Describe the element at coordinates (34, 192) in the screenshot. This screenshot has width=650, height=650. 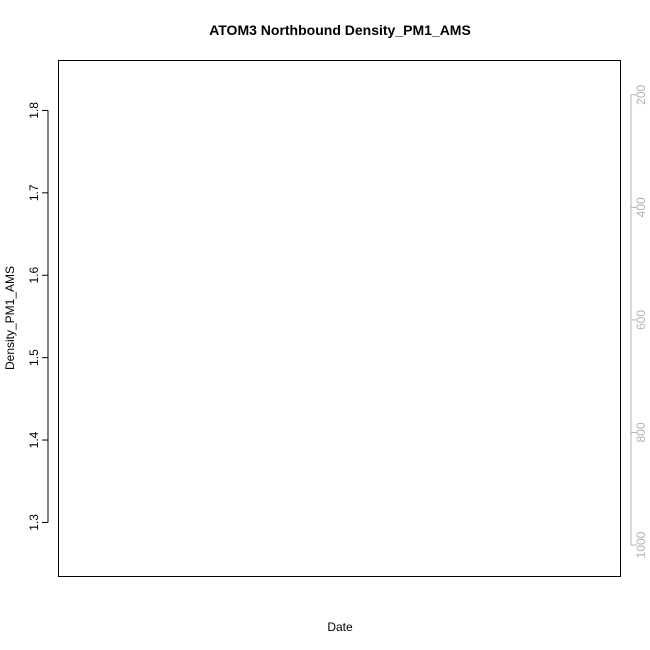
I see `y-tick-label: 1.7` at that location.